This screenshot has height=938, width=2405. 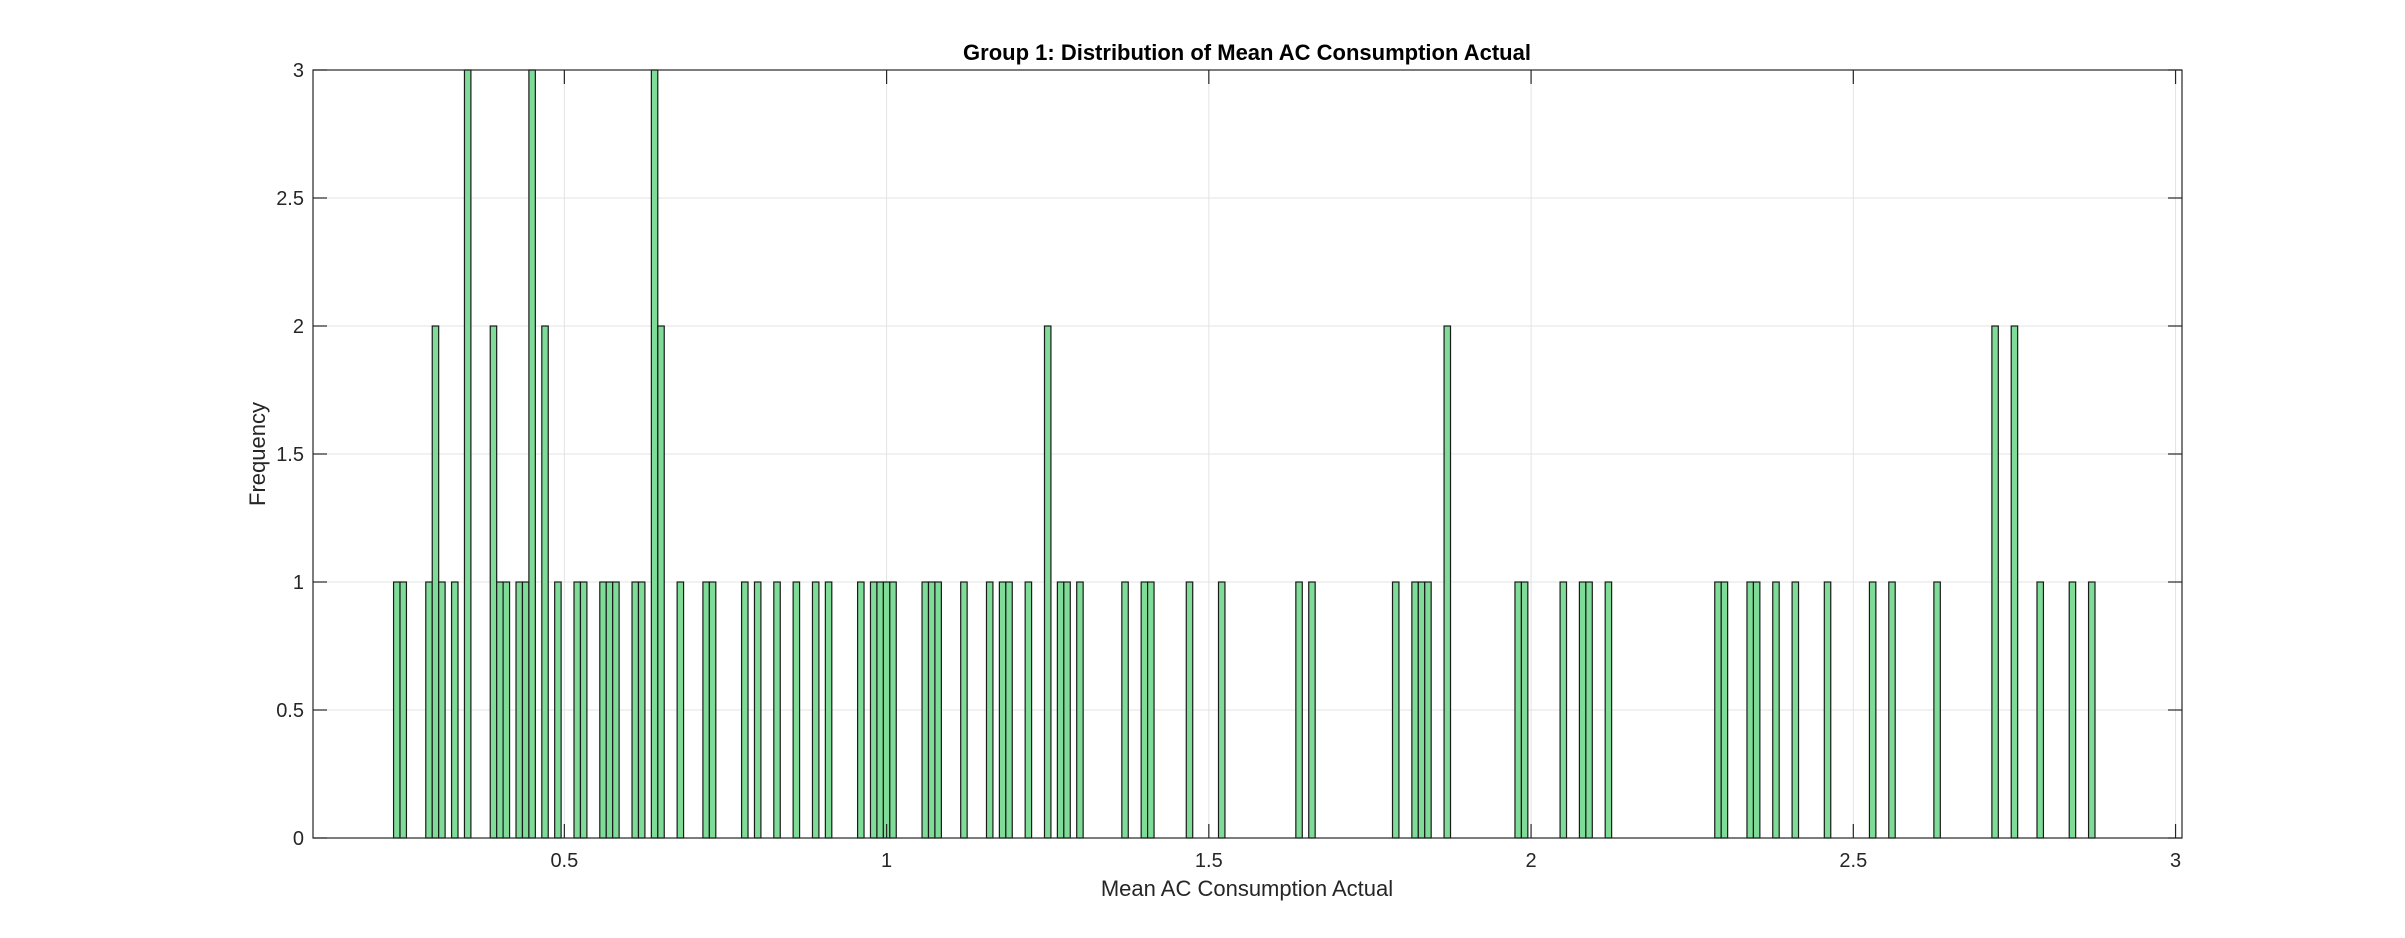 I want to click on y-tick-label: 2, so click(x=298, y=327).